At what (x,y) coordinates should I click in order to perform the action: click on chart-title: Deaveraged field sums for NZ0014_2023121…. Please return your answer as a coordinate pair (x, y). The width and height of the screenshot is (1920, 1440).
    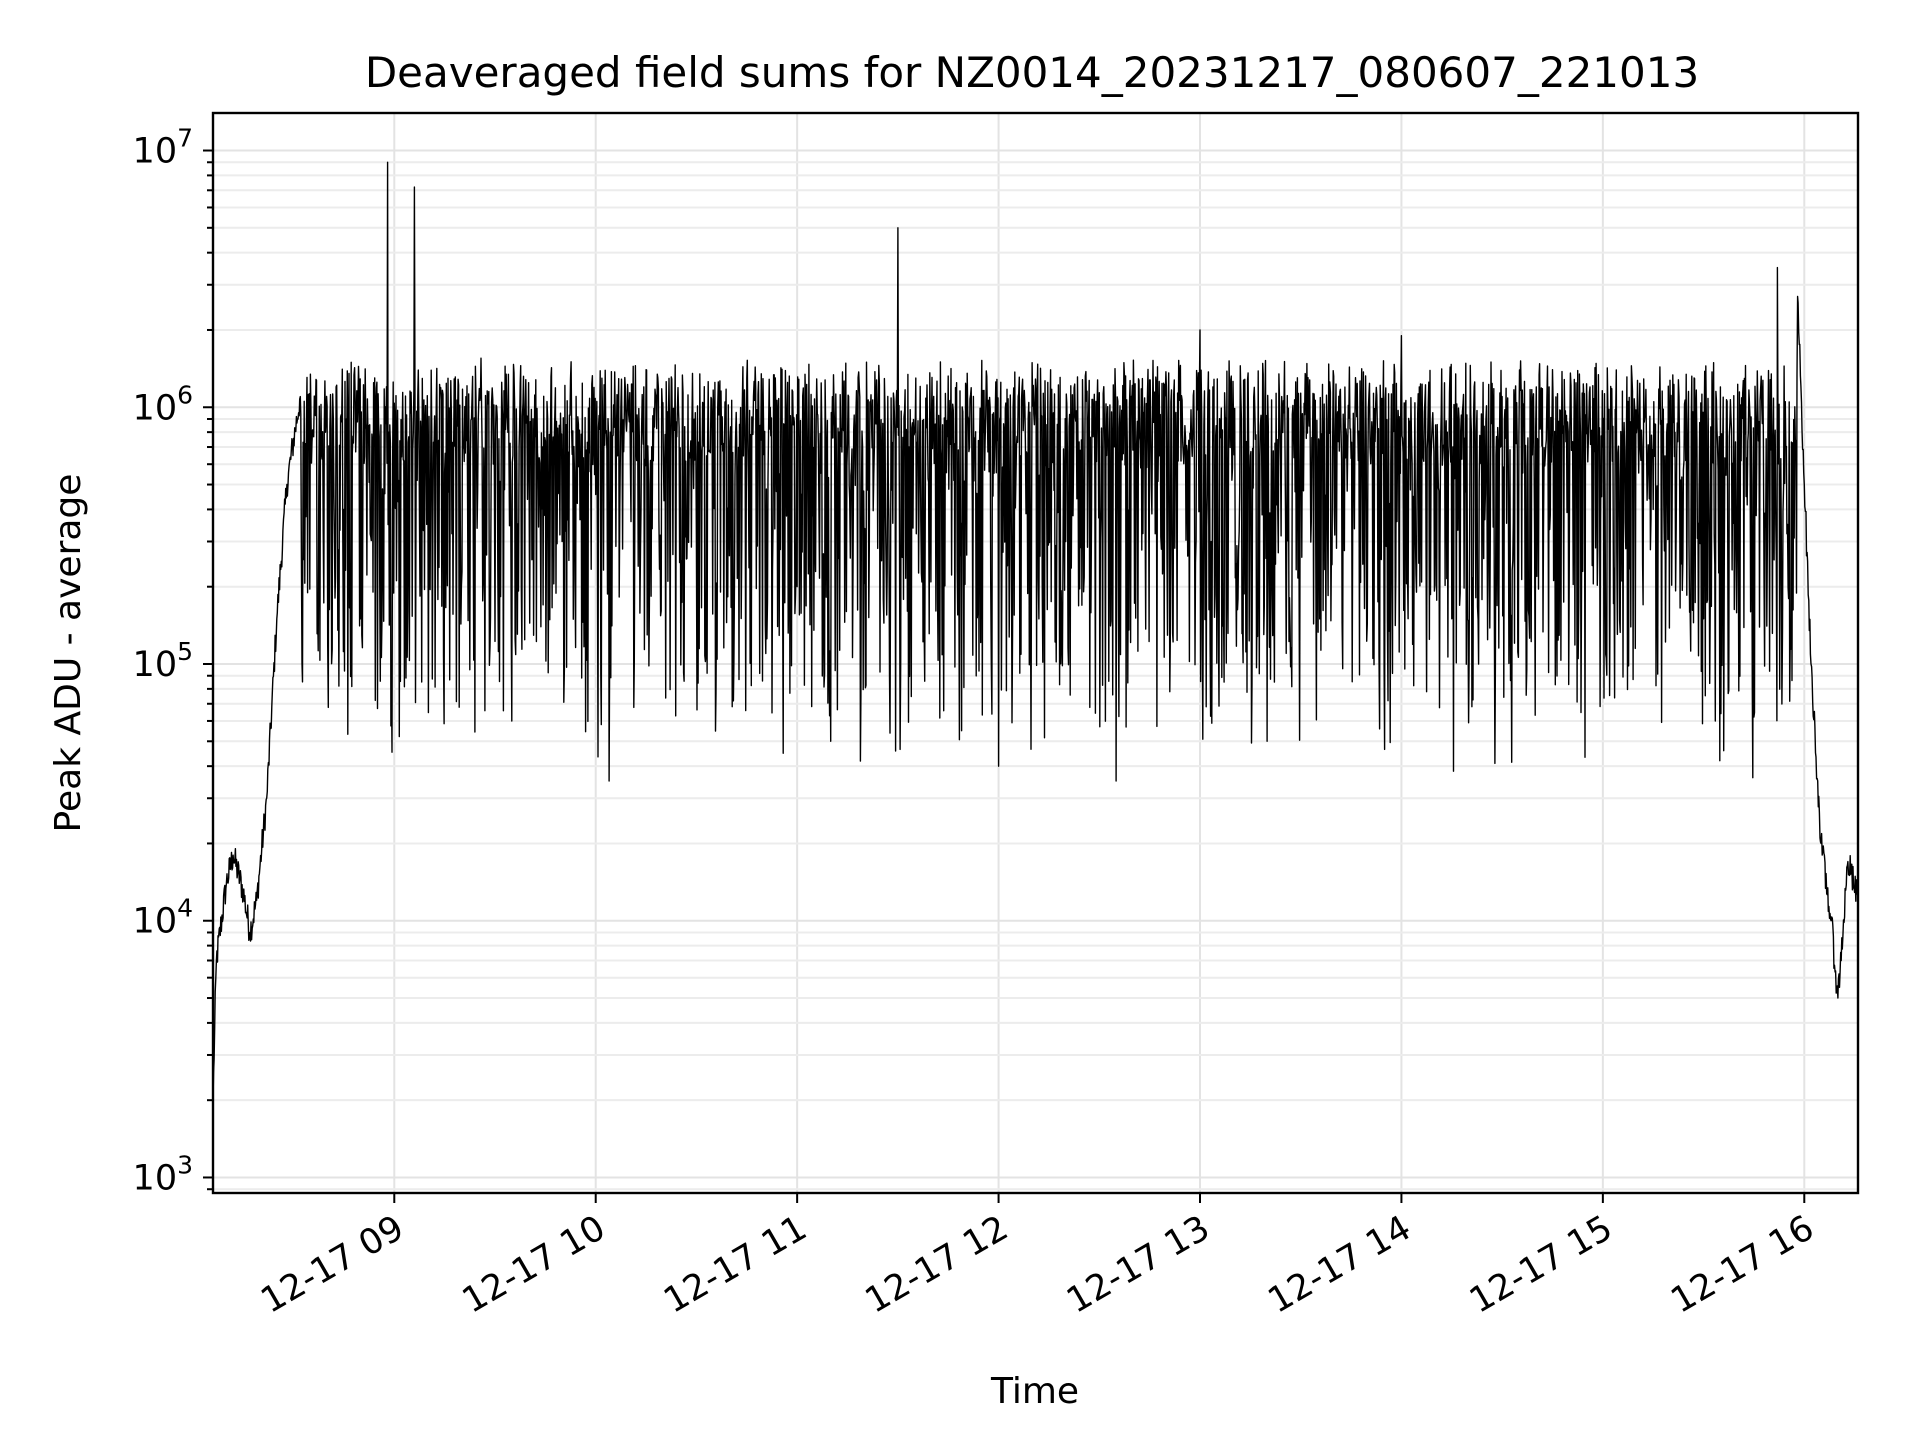
    Looking at the image, I should click on (1032, 72).